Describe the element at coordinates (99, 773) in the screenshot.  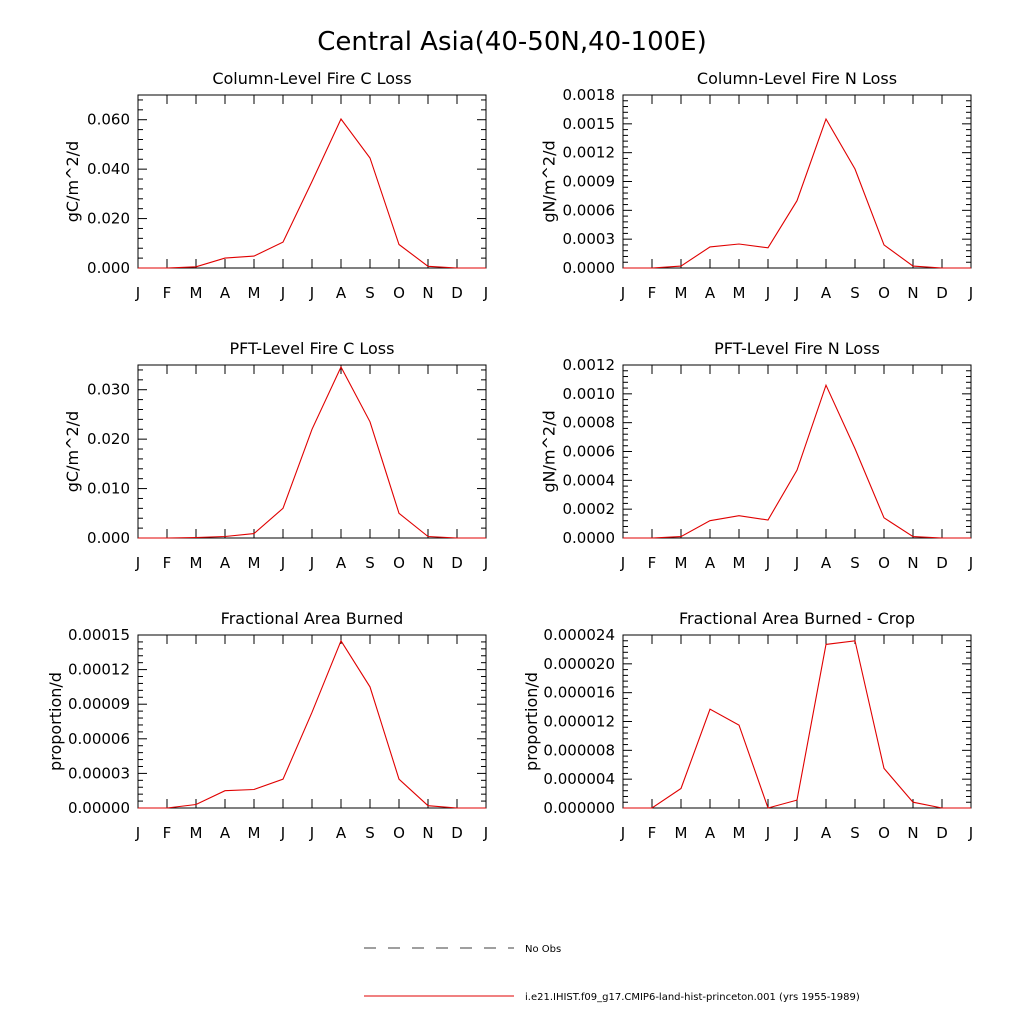
I see `y-tick-label: 0.00003` at that location.